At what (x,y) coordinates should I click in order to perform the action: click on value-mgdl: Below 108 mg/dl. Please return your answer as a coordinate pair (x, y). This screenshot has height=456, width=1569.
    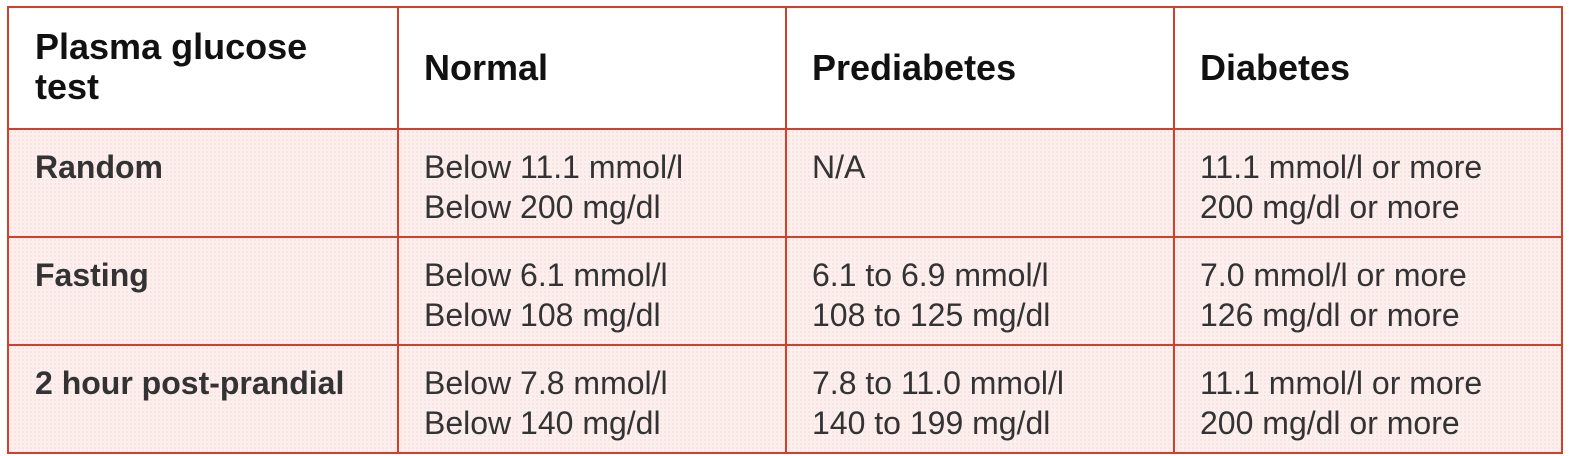
    Looking at the image, I should click on (542, 315).